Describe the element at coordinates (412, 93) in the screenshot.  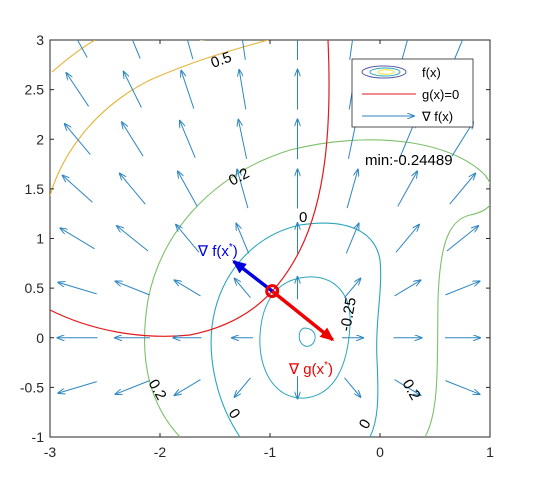
I see `legend: f(x) g(x)=0 ∇ f(x)` at that location.